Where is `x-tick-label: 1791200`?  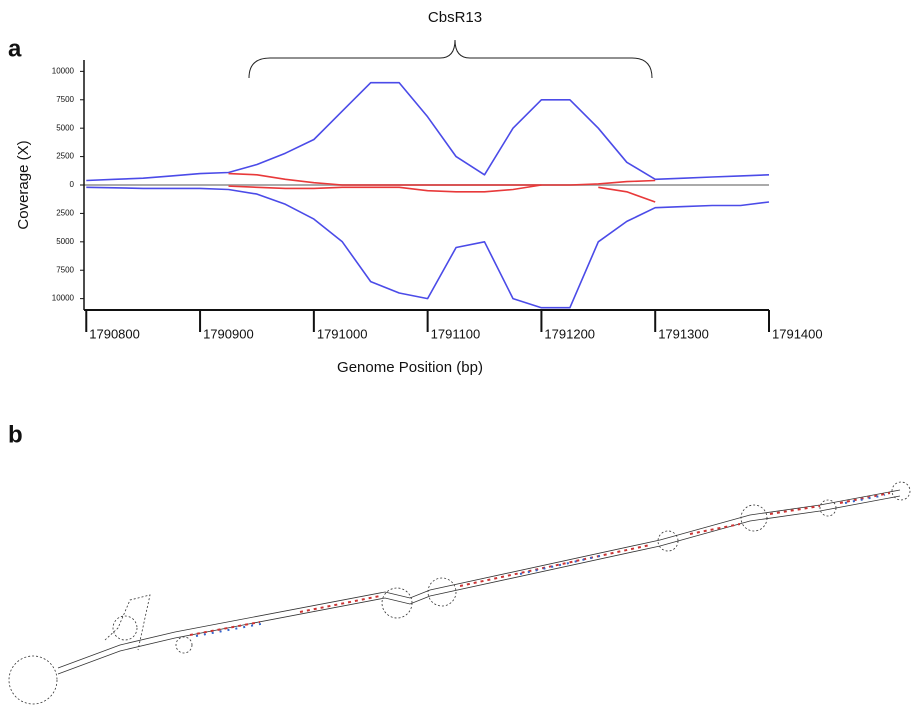
x-tick-label: 1791200 is located at coordinates (569, 333).